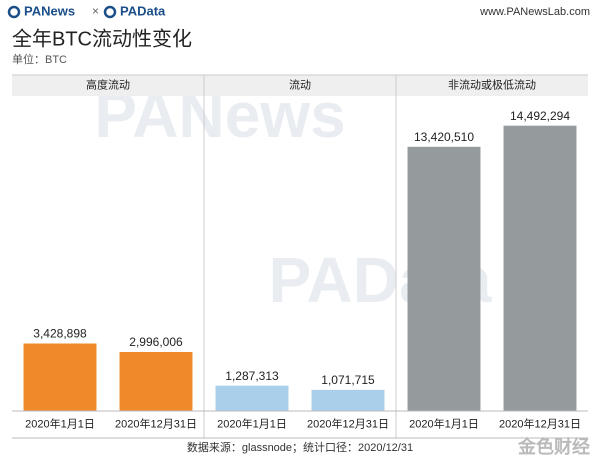  Describe the element at coordinates (492, 84) in the screenshot. I see `panel-title: 非流动或极低流动` at that location.